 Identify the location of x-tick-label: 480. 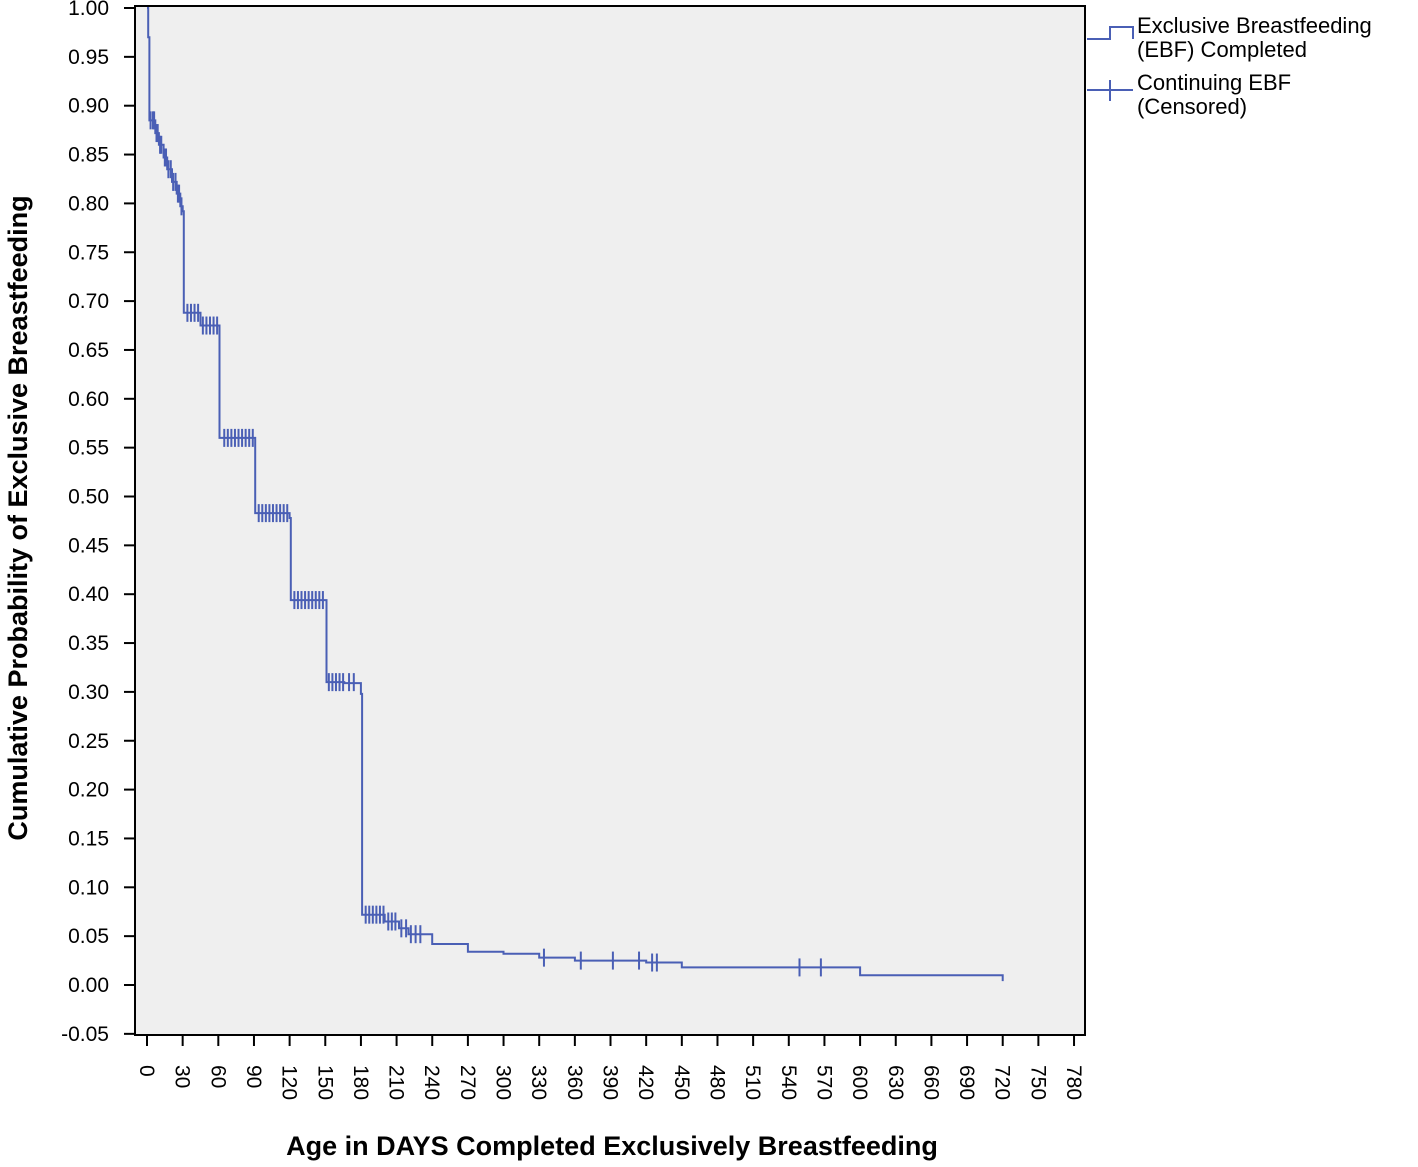
(716, 1082).